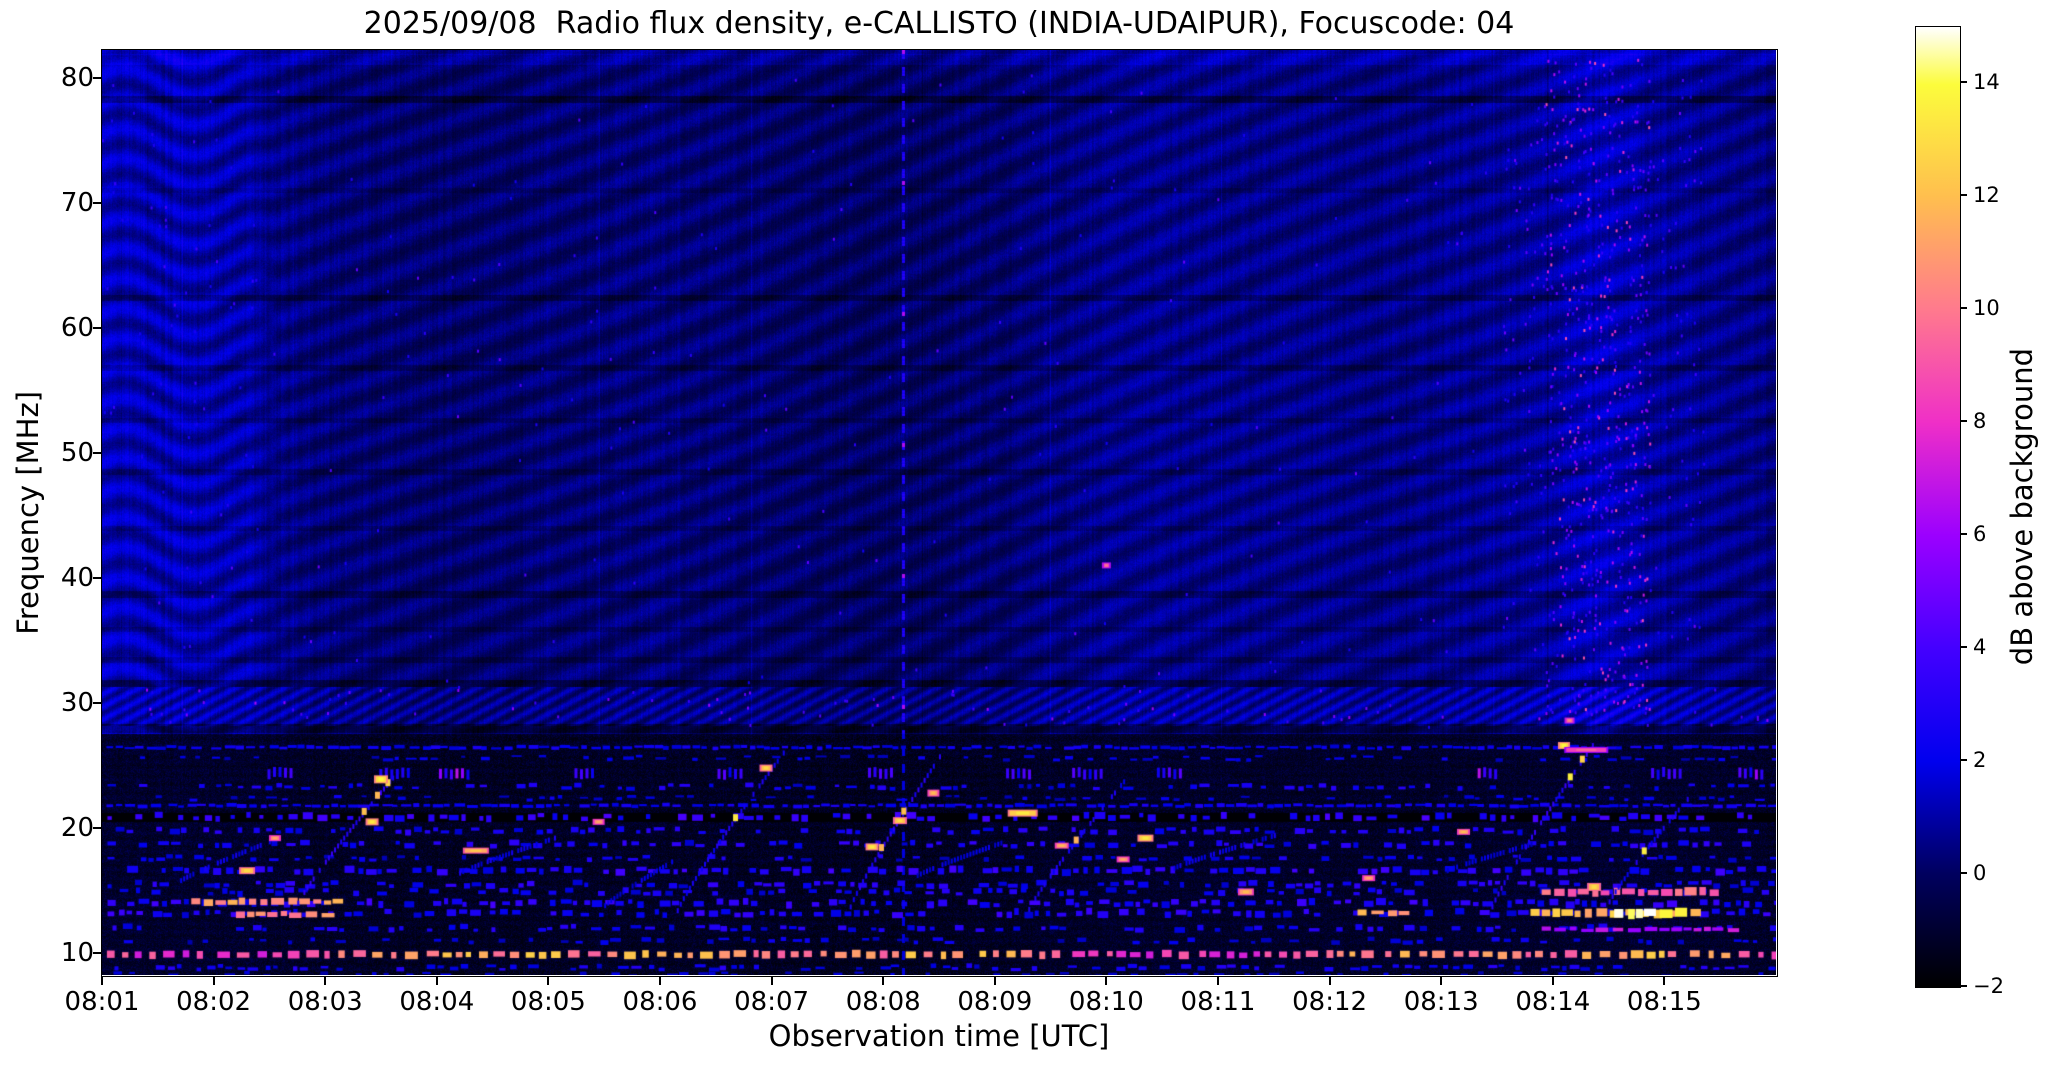 The width and height of the screenshot is (2047, 1067). I want to click on colorbar-tick-label: 14, so click(1986, 82).